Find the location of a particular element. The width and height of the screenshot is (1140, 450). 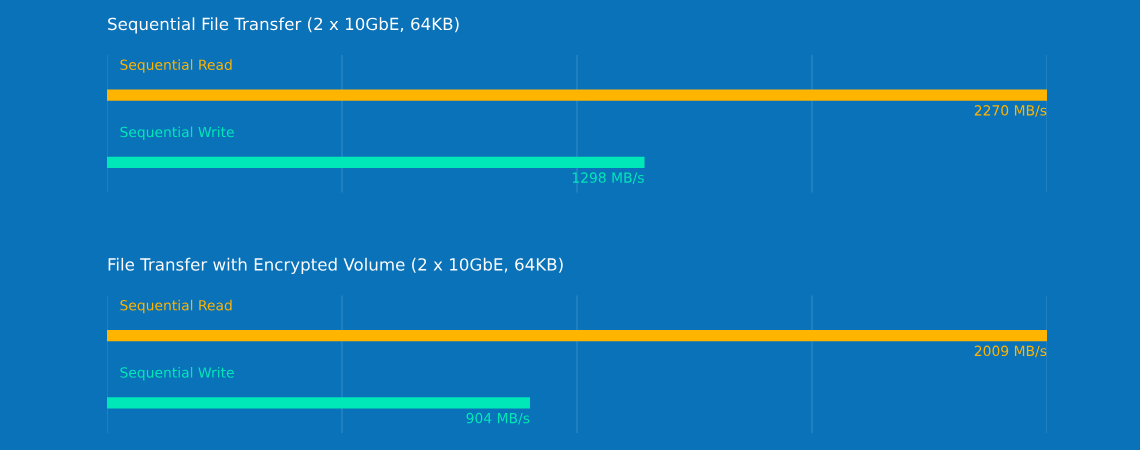

data-label: 2270 MB/s is located at coordinates (1010, 111).